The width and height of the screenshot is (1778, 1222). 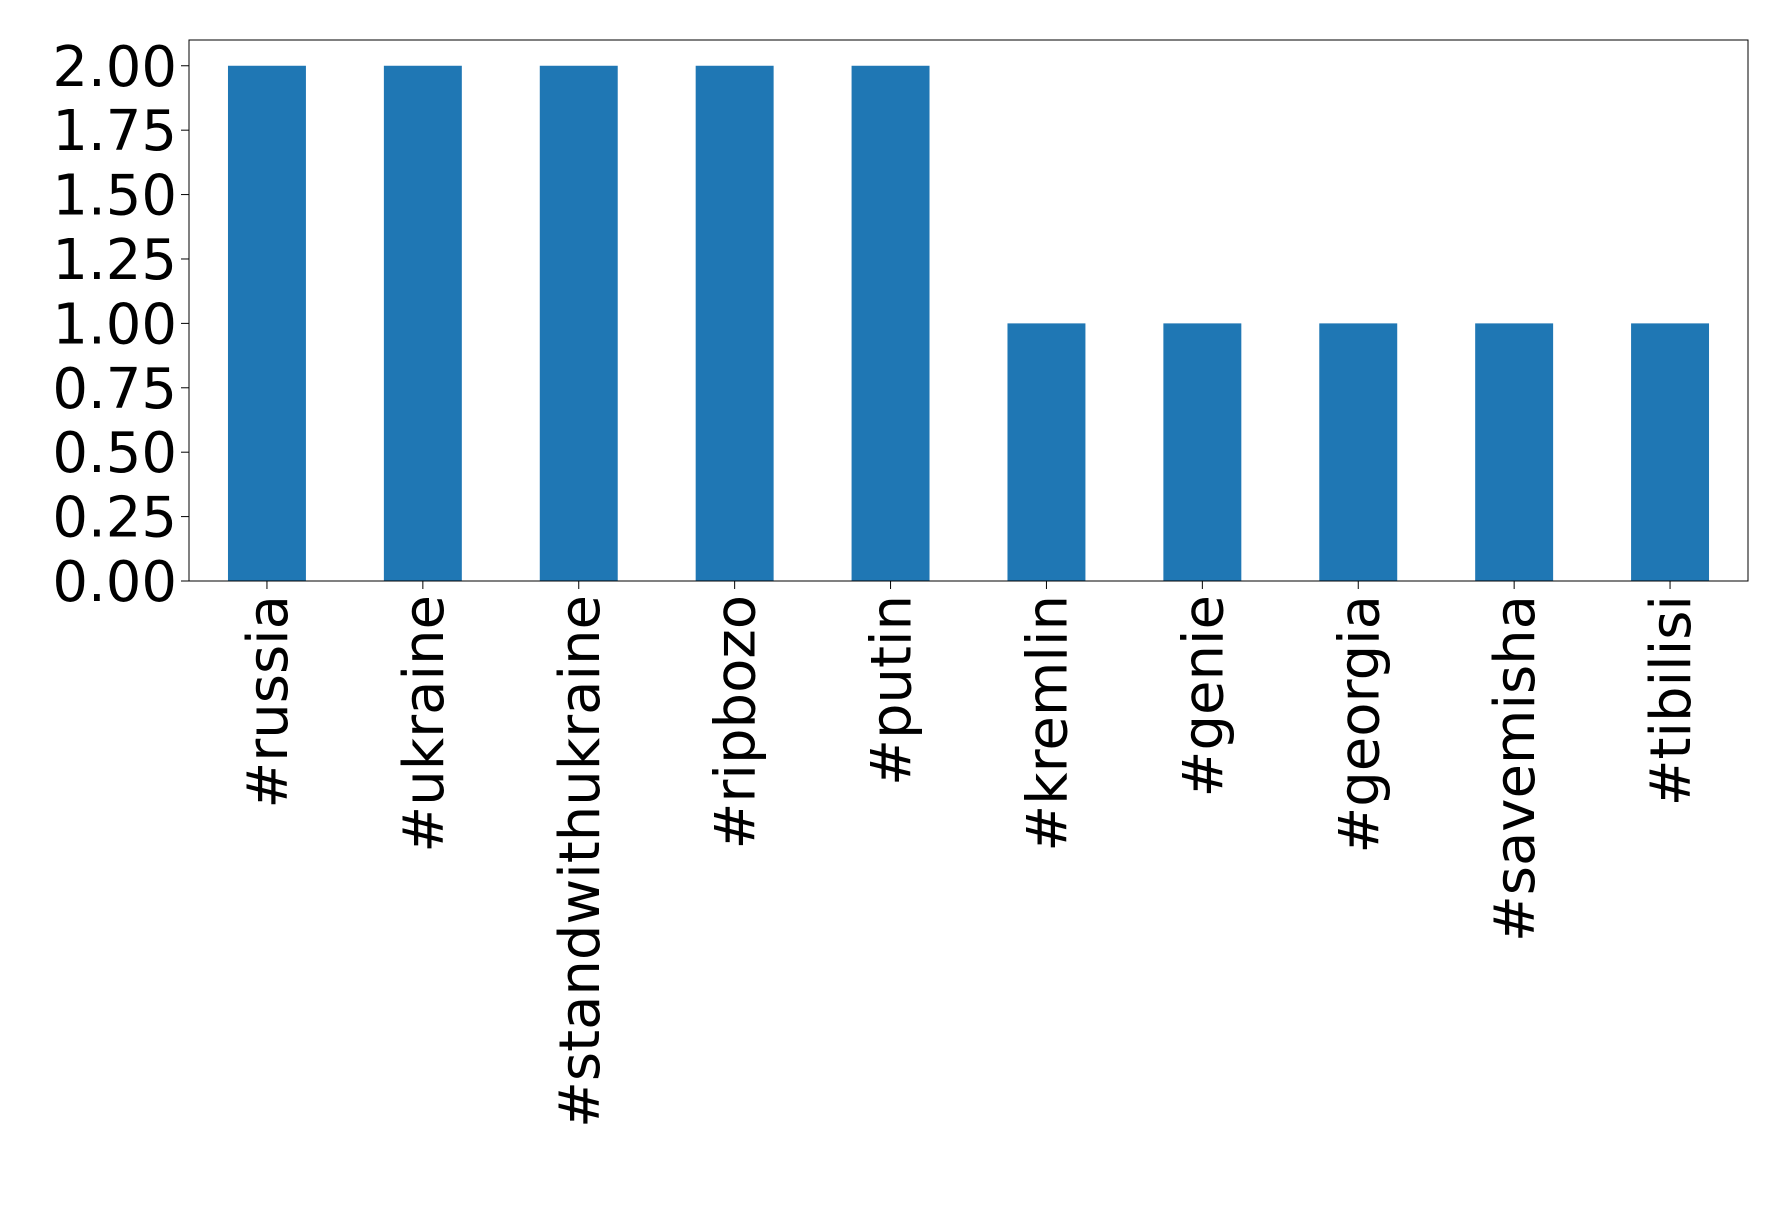 I want to click on x-tick-label: #genie, so click(x=1203, y=696).